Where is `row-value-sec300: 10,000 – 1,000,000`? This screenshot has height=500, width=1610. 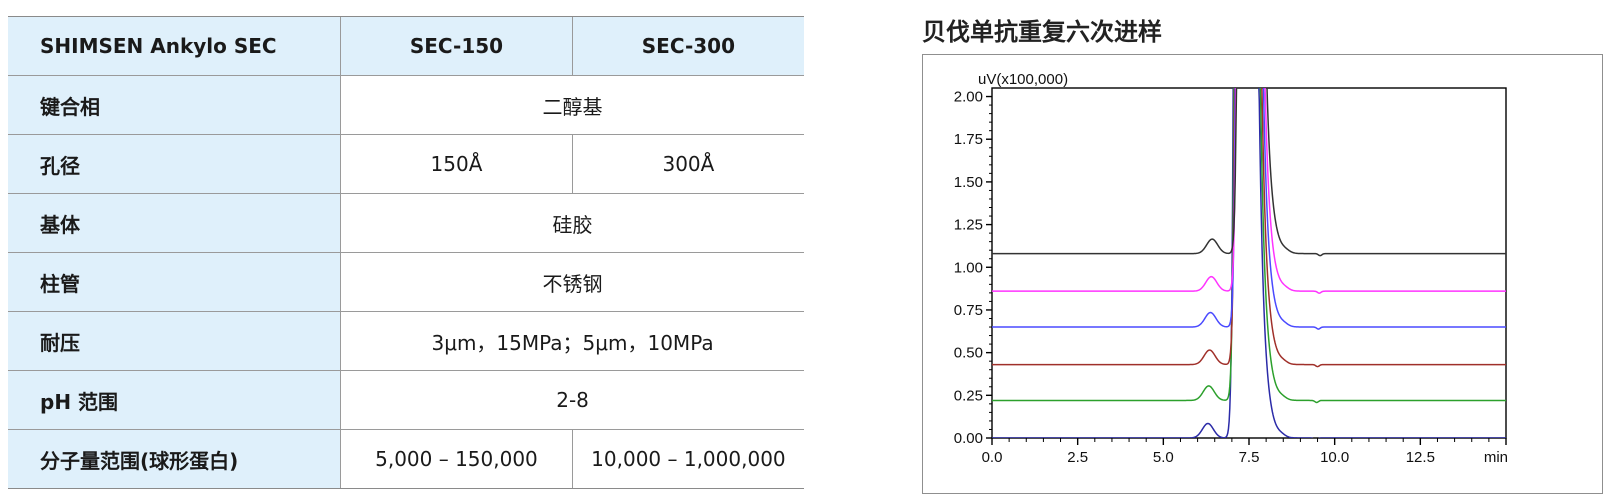
row-value-sec300: 10,000 – 1,000,000 is located at coordinates (687, 459).